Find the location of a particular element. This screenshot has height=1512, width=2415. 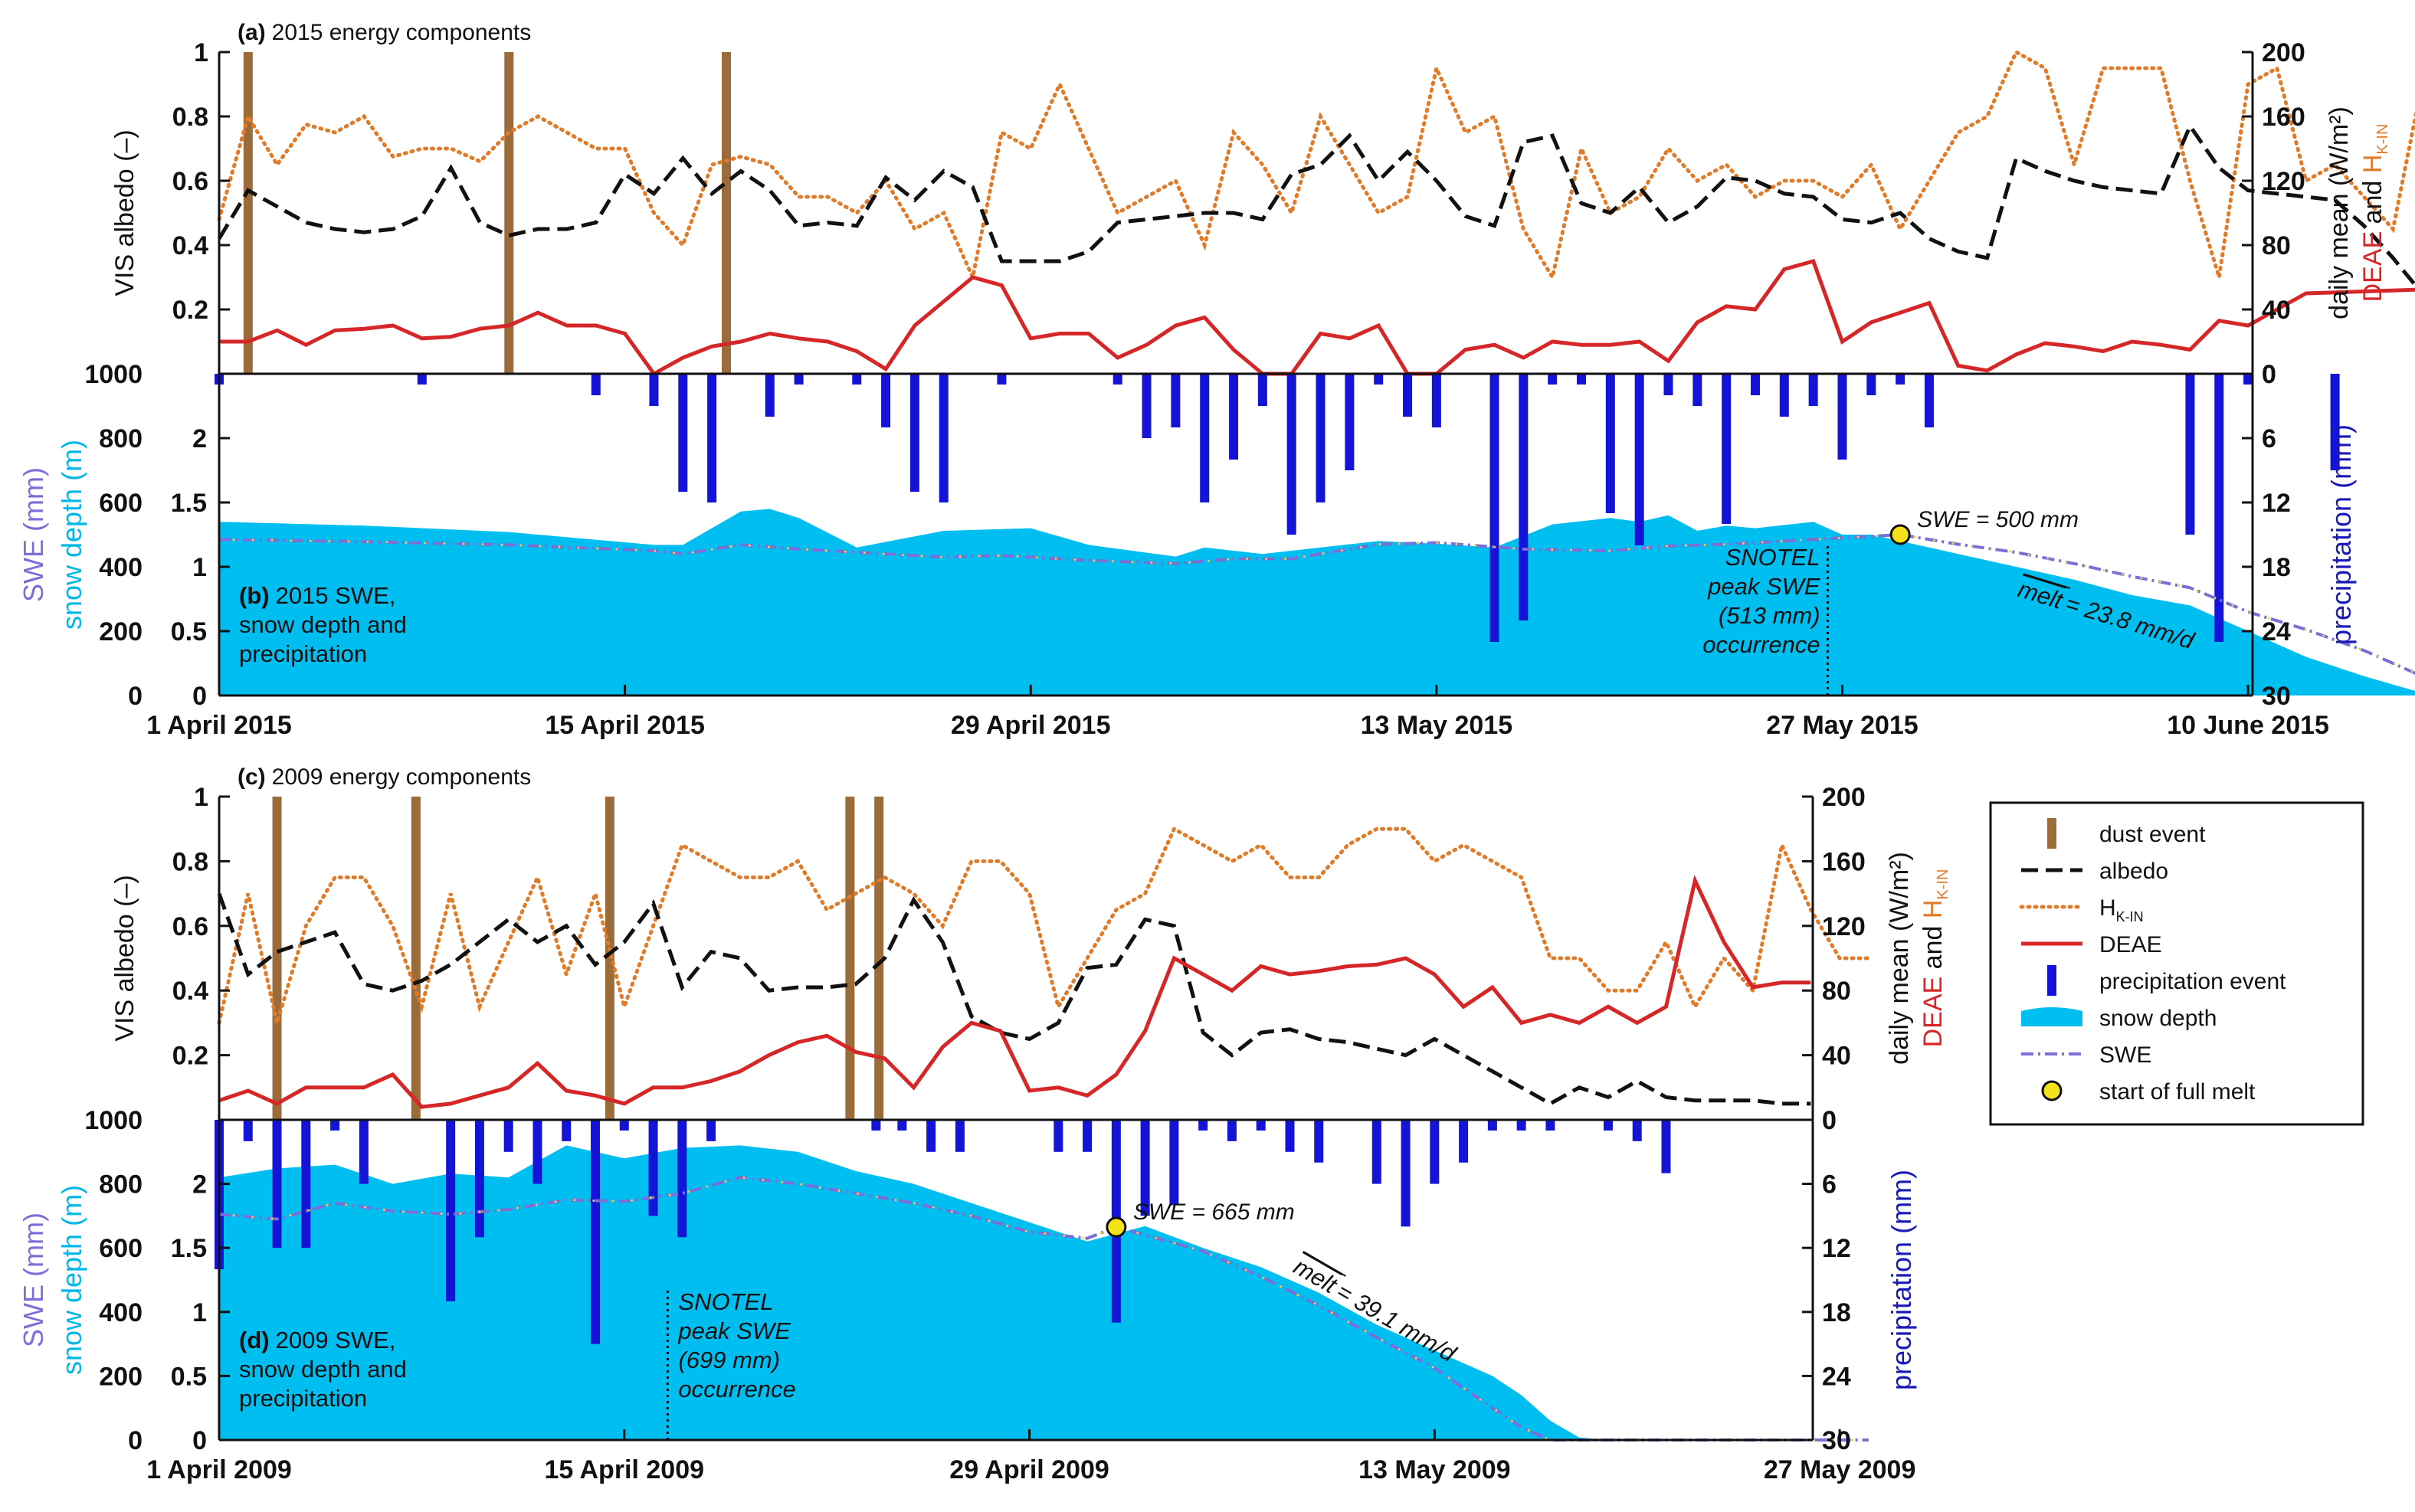

snow-depth-area is located at coordinates (1044, 1292).